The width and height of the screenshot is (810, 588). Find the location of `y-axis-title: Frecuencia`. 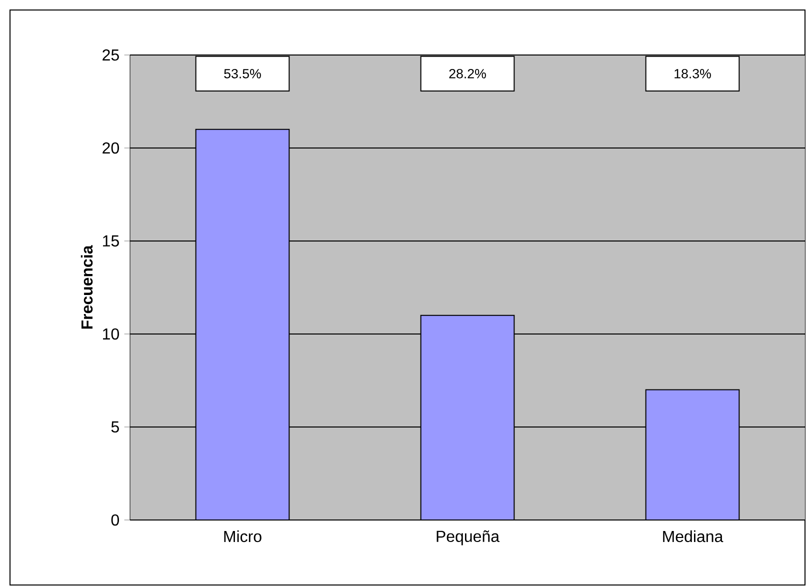

y-axis-title: Frecuencia is located at coordinates (86, 287).